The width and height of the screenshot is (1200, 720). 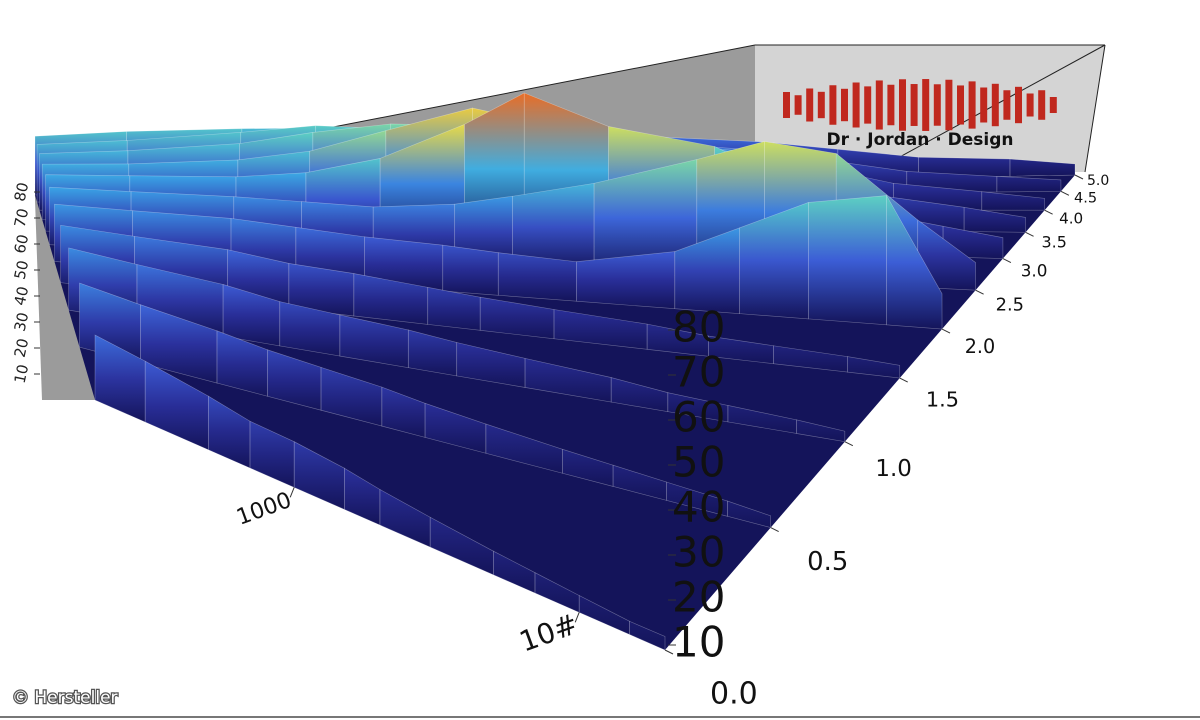 What do you see at coordinates (919, 140) in the screenshot?
I see `logo-text: Dr · Jordan · Design` at bounding box center [919, 140].